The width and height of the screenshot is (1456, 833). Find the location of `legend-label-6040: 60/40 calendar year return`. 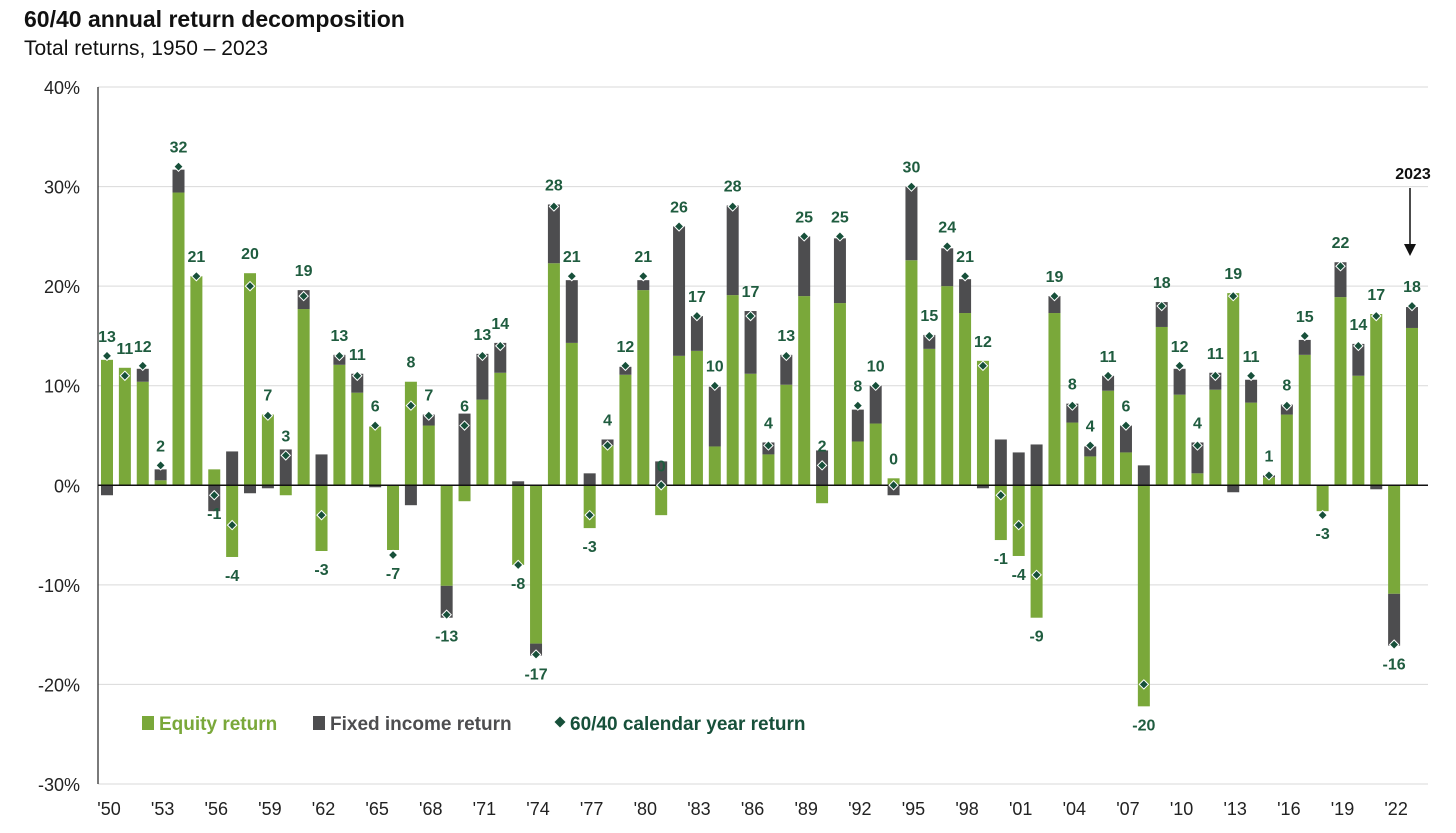

legend-label-6040: 60/40 calendar year return is located at coordinates (688, 724).